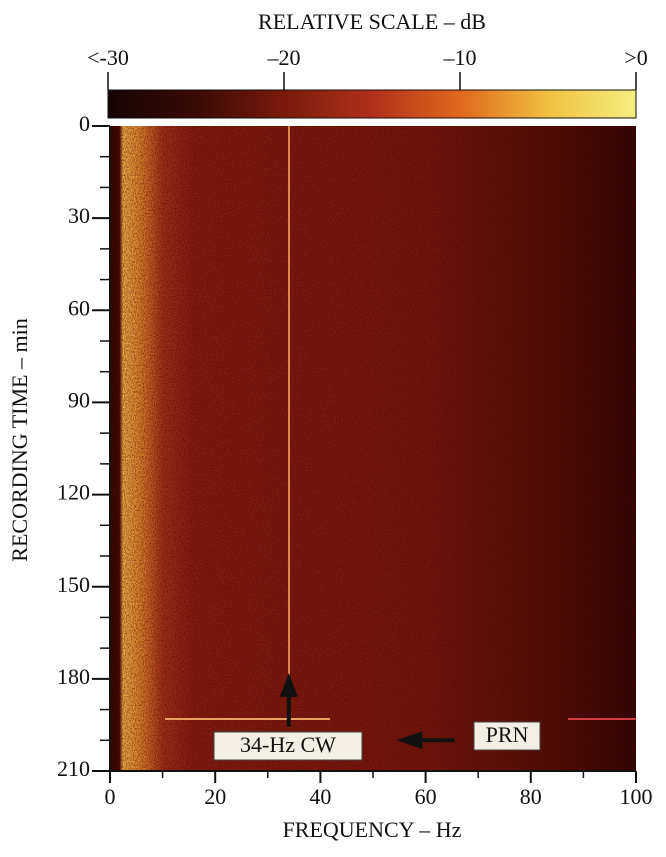 This screenshot has width=666, height=857. Describe the element at coordinates (79, 307) in the screenshot. I see `y-tick-label: 60` at that location.